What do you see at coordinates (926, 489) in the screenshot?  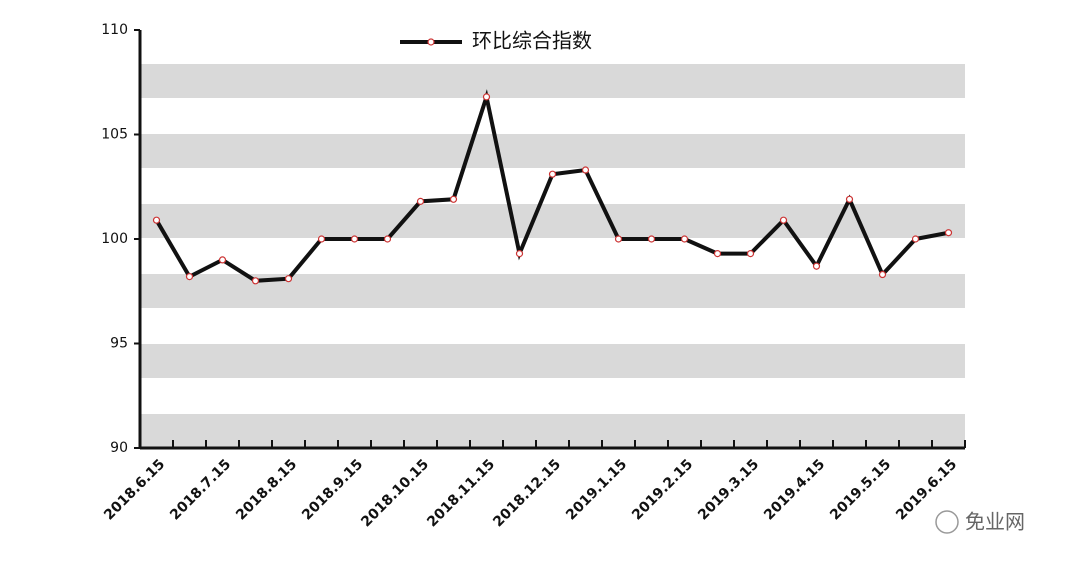 I see `x-tick-label: 2019.6.15` at bounding box center [926, 489].